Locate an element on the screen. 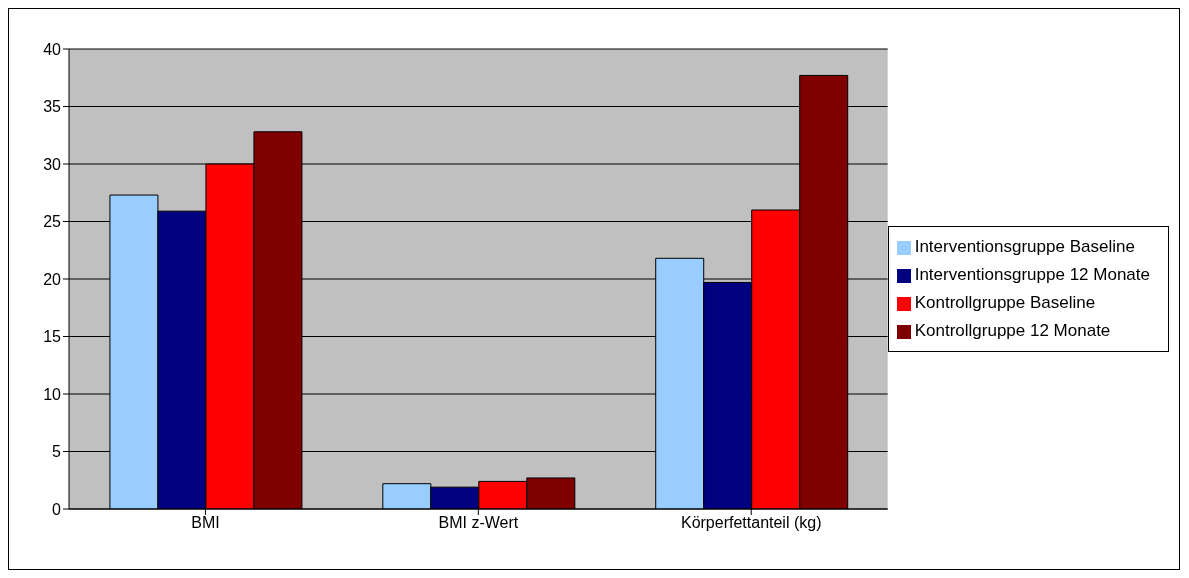 This screenshot has height=578, width=1189. y-tick-label: 30 is located at coordinates (52, 164).